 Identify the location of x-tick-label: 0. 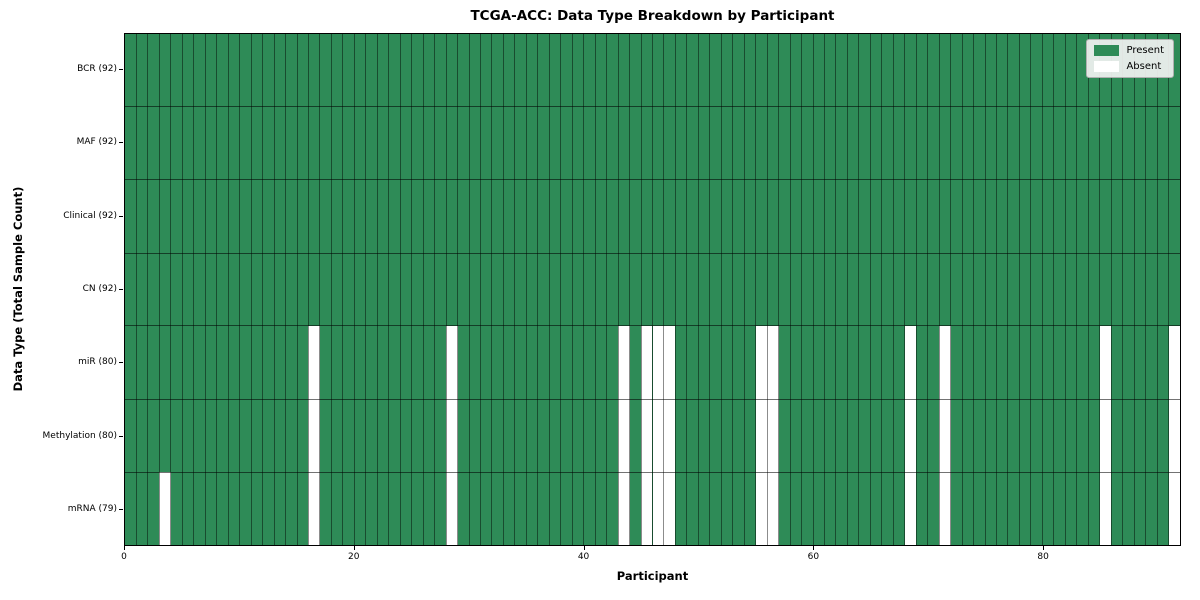
(124, 556).